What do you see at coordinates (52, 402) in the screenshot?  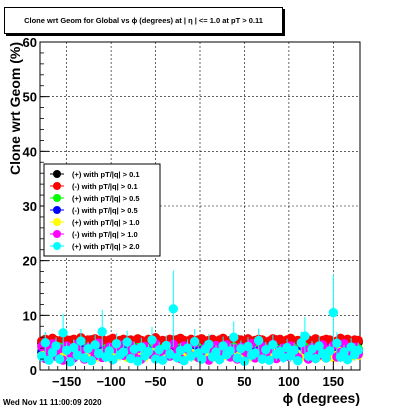 I see `timestamp-footer: Wed Nov 11 11:00:09 2020` at bounding box center [52, 402].